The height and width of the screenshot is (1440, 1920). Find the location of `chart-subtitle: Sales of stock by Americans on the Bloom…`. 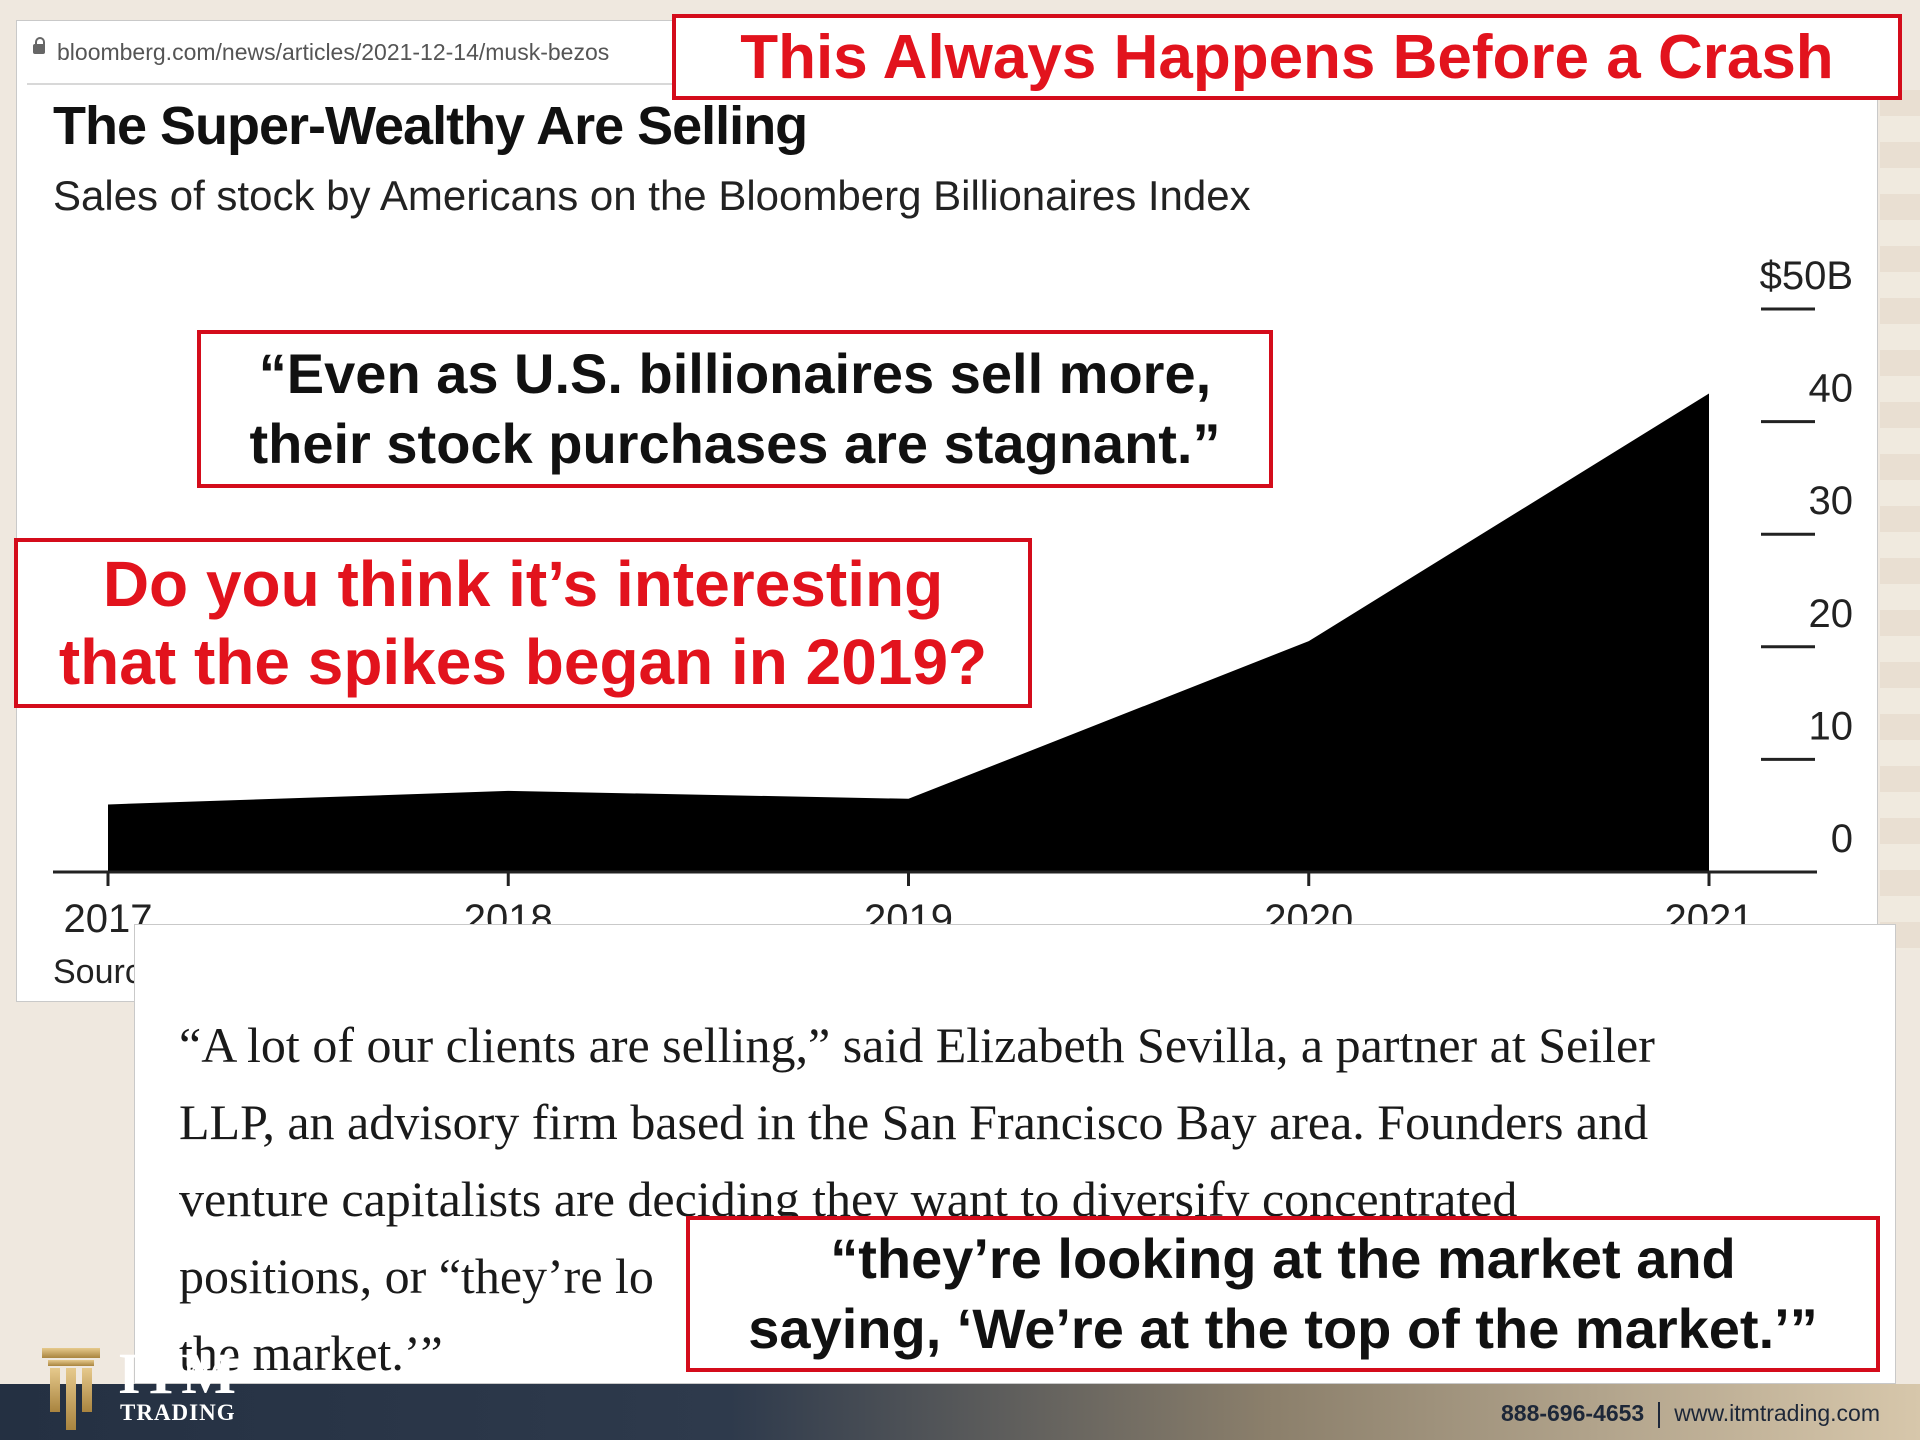

chart-subtitle: Sales of stock by Americans on the Bloom… is located at coordinates (652, 195).